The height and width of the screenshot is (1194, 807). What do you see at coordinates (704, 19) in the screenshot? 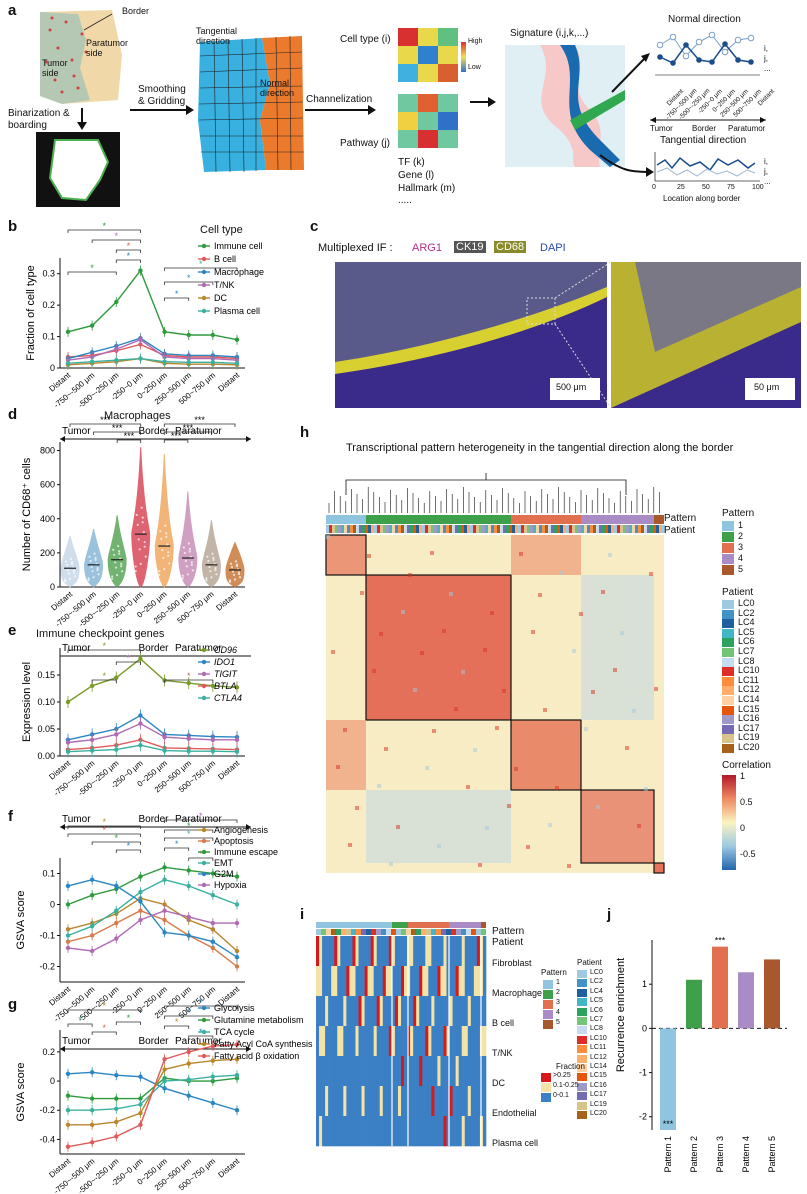
I see `normal-title: Normal direction` at bounding box center [704, 19].